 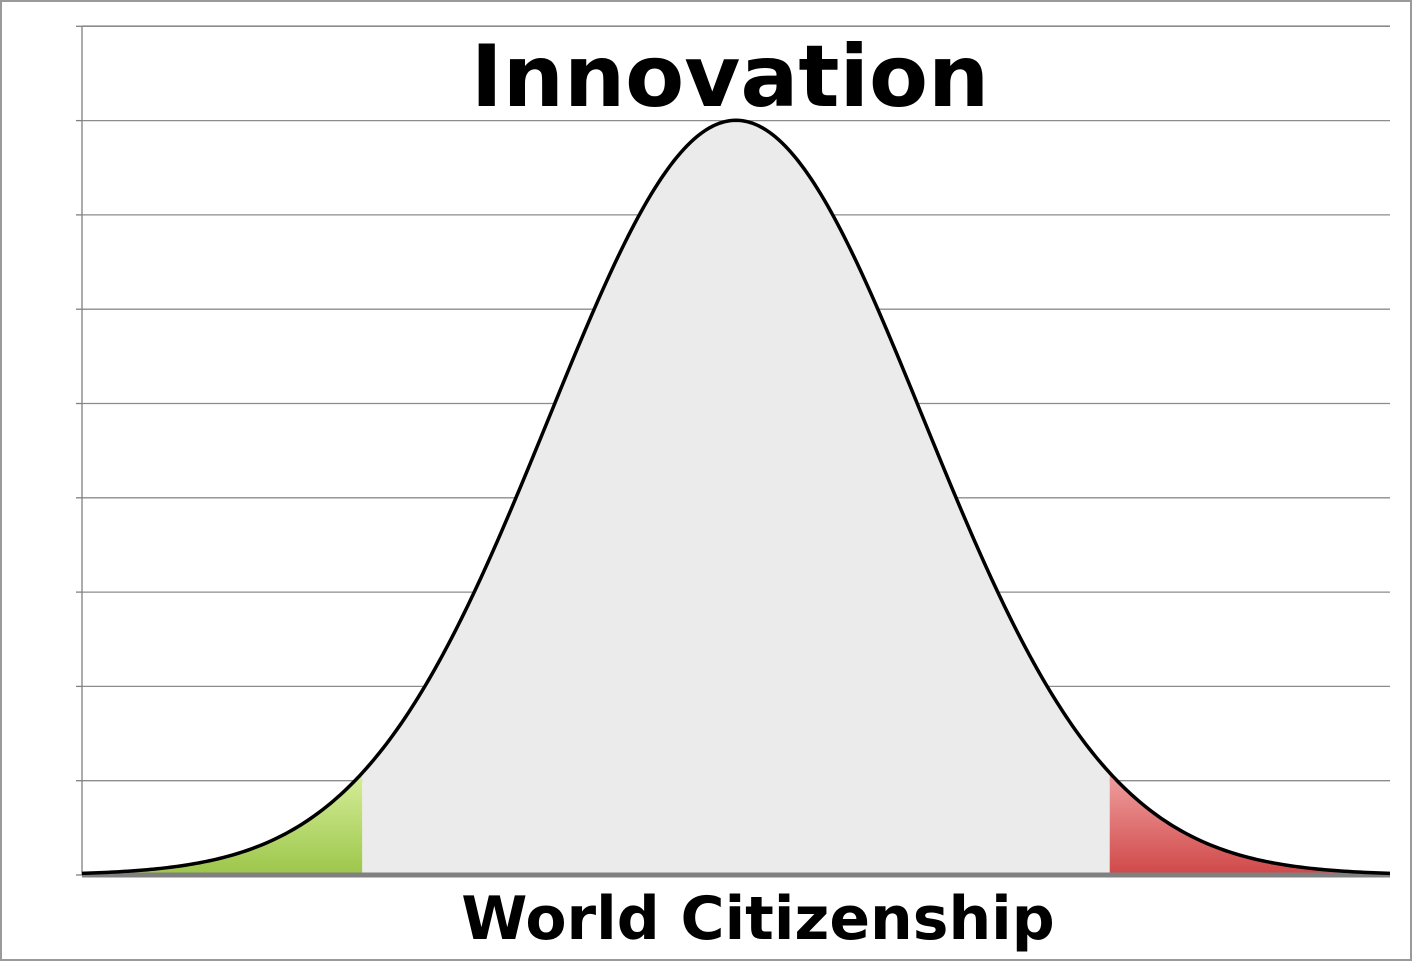 I want to click on region-right-tail, so click(x=1249, y=823).